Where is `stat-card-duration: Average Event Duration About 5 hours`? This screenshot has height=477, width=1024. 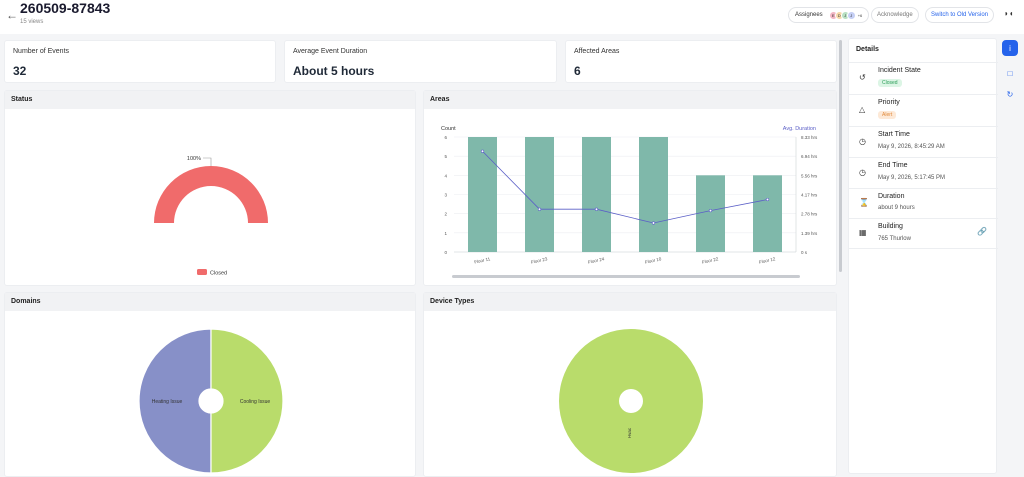
stat-card-duration: Average Event Duration About 5 hours is located at coordinates (420, 61).